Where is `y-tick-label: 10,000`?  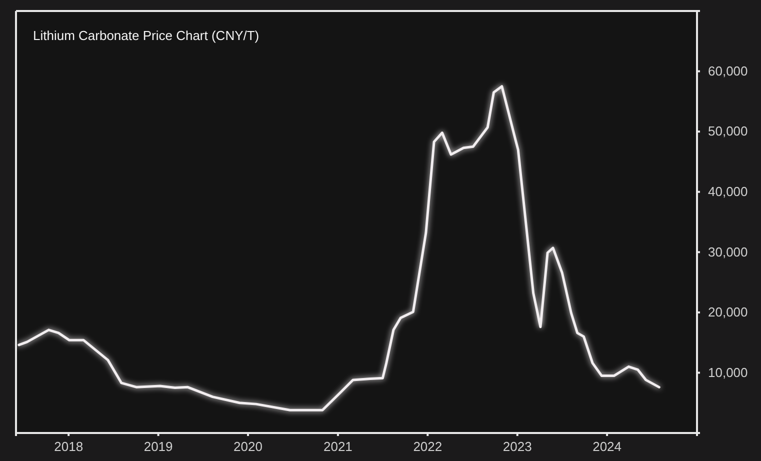 y-tick-label: 10,000 is located at coordinates (728, 372).